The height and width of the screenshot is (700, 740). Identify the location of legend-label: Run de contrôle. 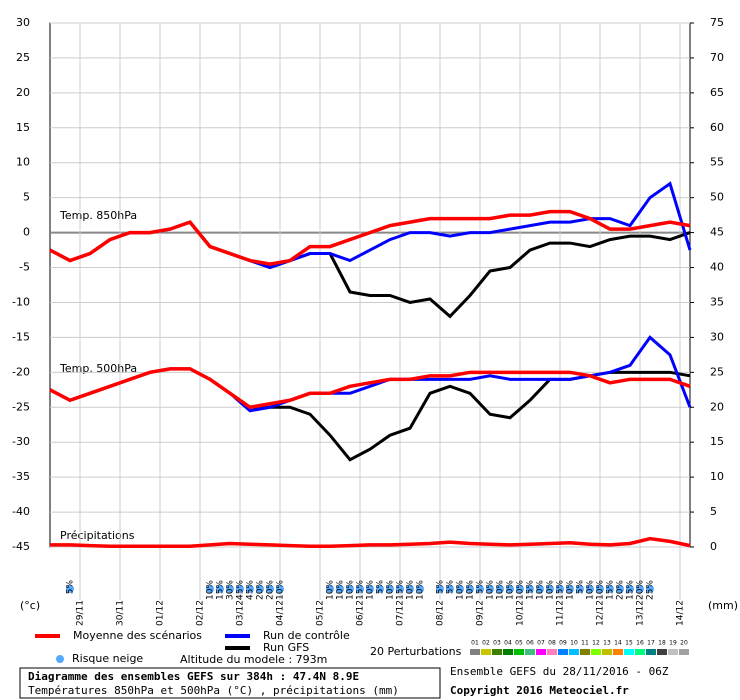
(306, 635).